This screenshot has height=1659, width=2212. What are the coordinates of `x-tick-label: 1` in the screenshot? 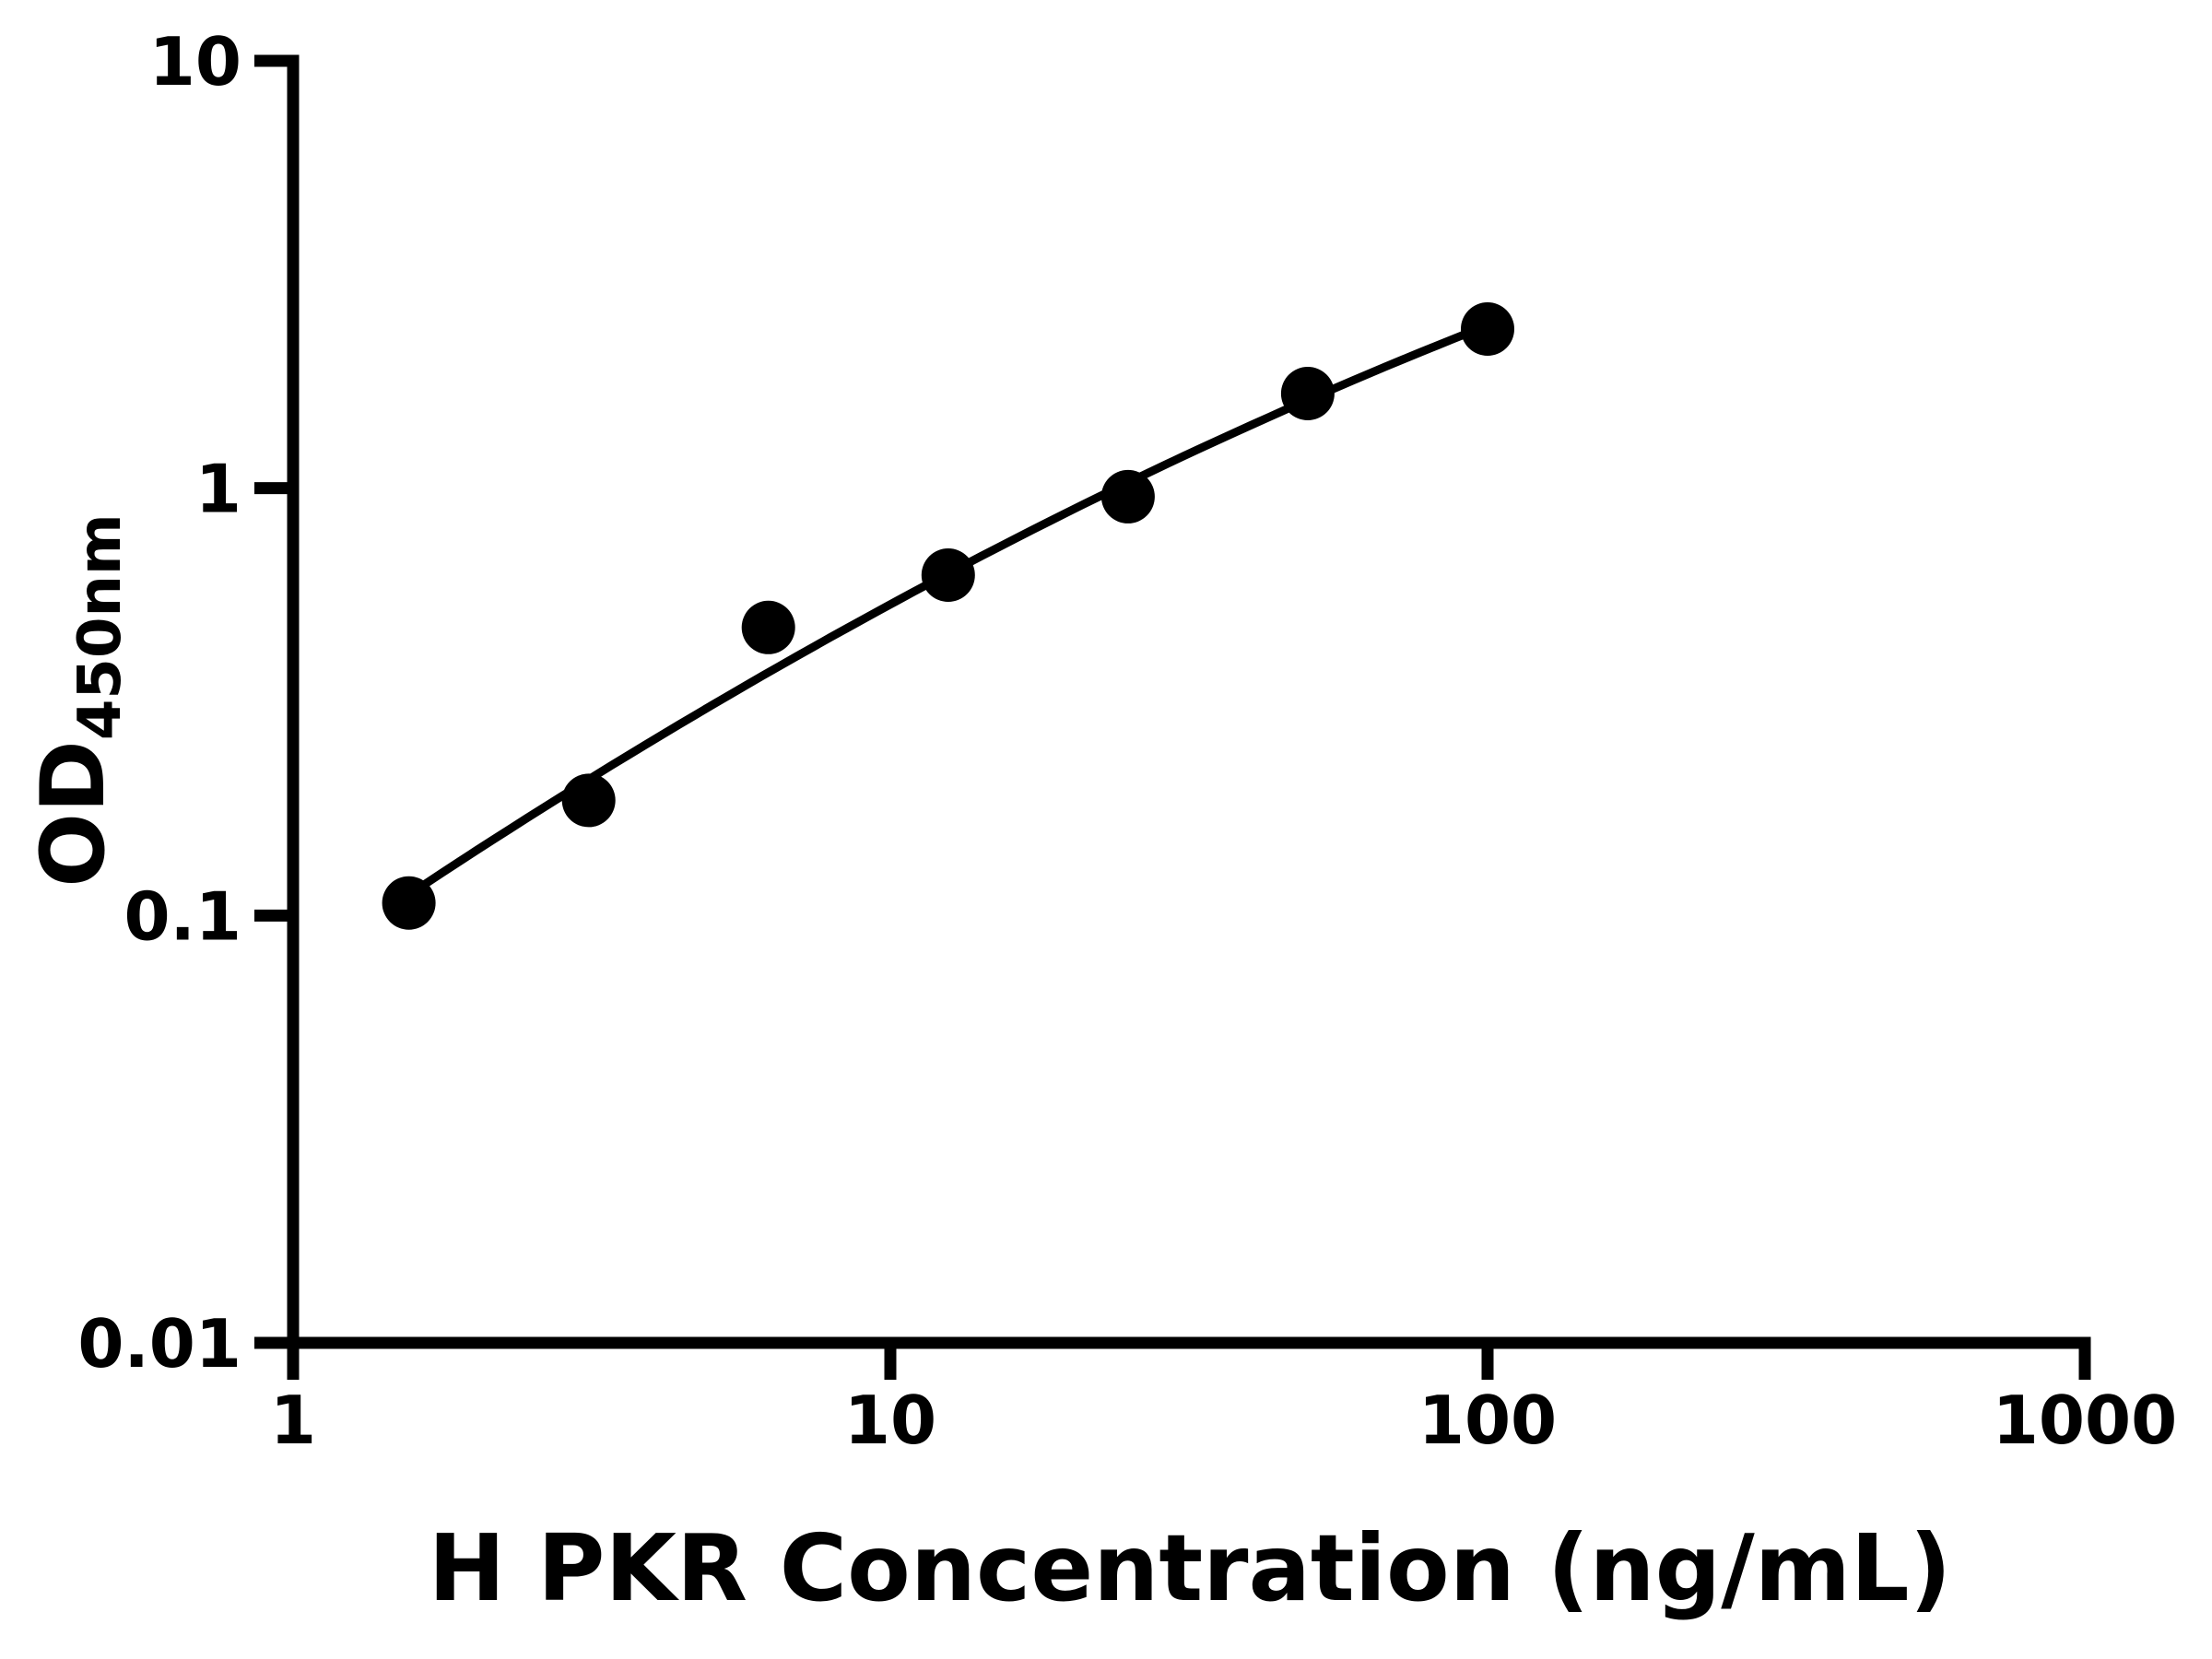 It's located at (293, 1420).